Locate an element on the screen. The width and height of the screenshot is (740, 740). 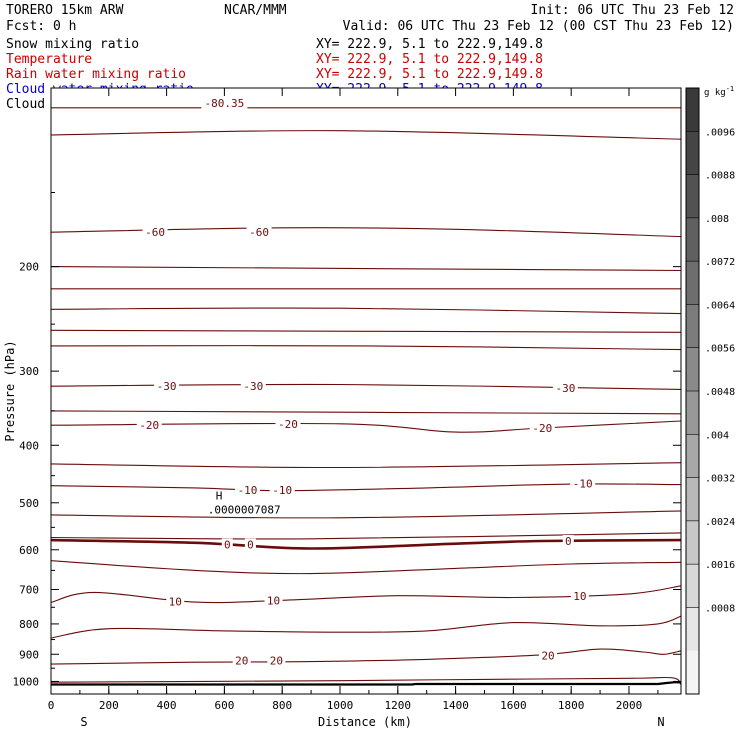
y-tick-label: 600 is located at coordinates (29, 550).